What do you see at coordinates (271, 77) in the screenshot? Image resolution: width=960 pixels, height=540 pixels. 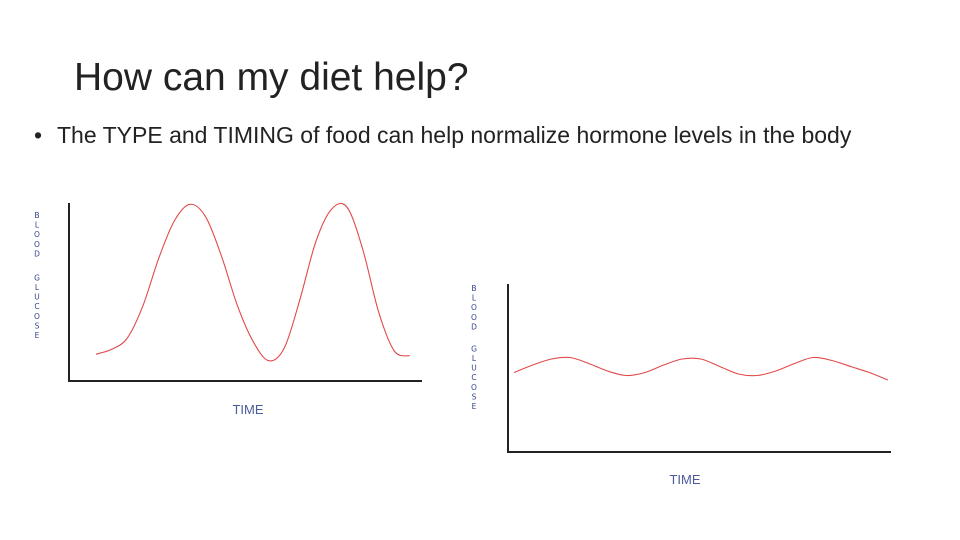 I see `slide-title: How can my diet help?` at bounding box center [271, 77].